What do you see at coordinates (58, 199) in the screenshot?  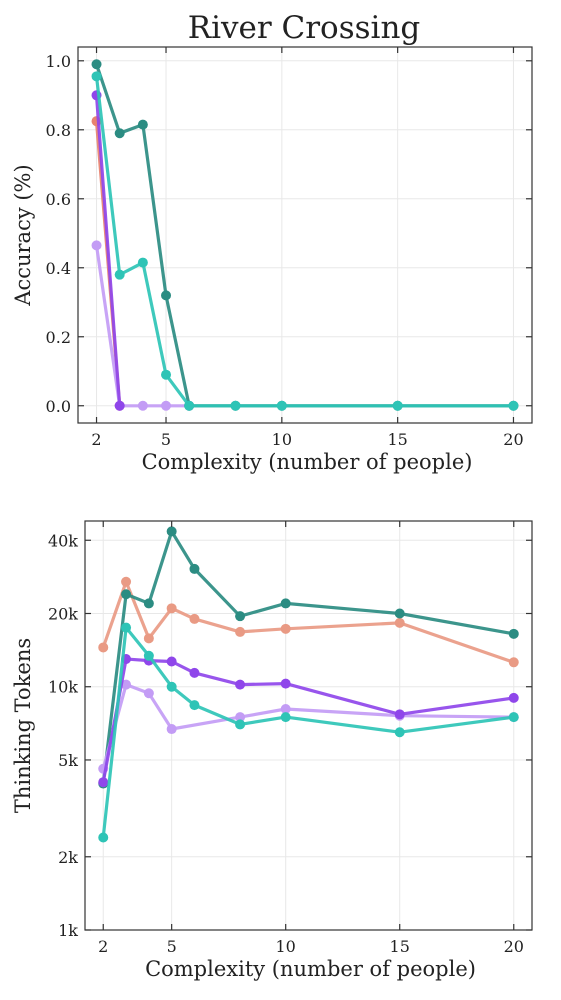 I see `accuracy-y-tick-label: 0.6` at bounding box center [58, 199].